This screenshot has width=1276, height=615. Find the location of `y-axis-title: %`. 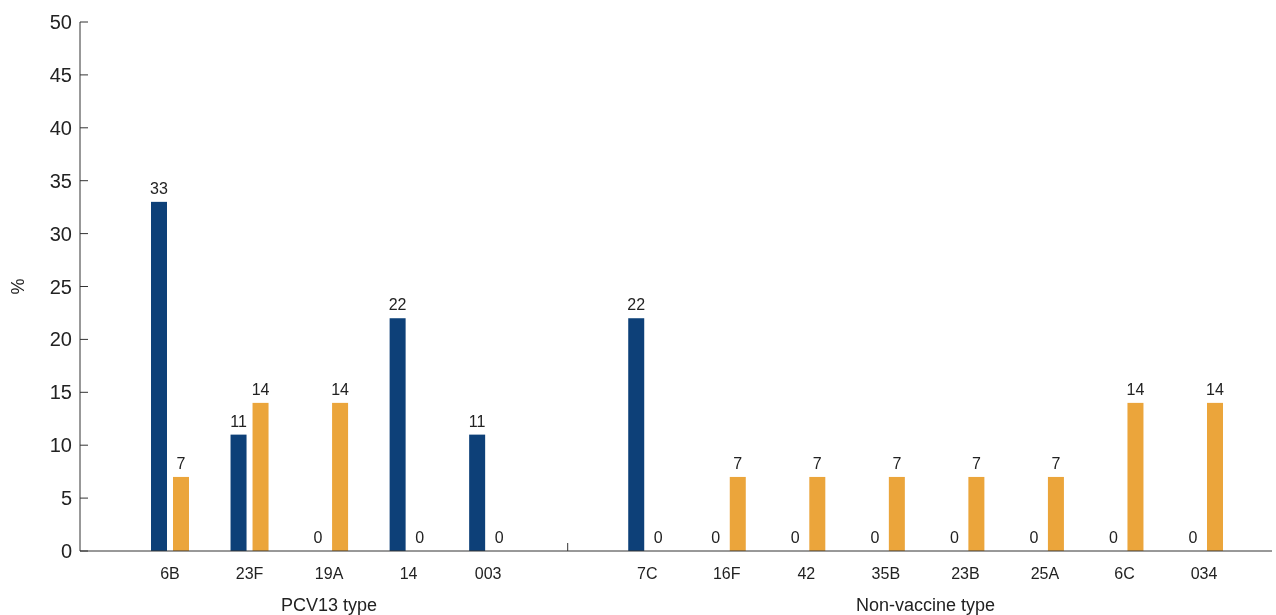

y-axis-title: % is located at coordinates (18, 286).